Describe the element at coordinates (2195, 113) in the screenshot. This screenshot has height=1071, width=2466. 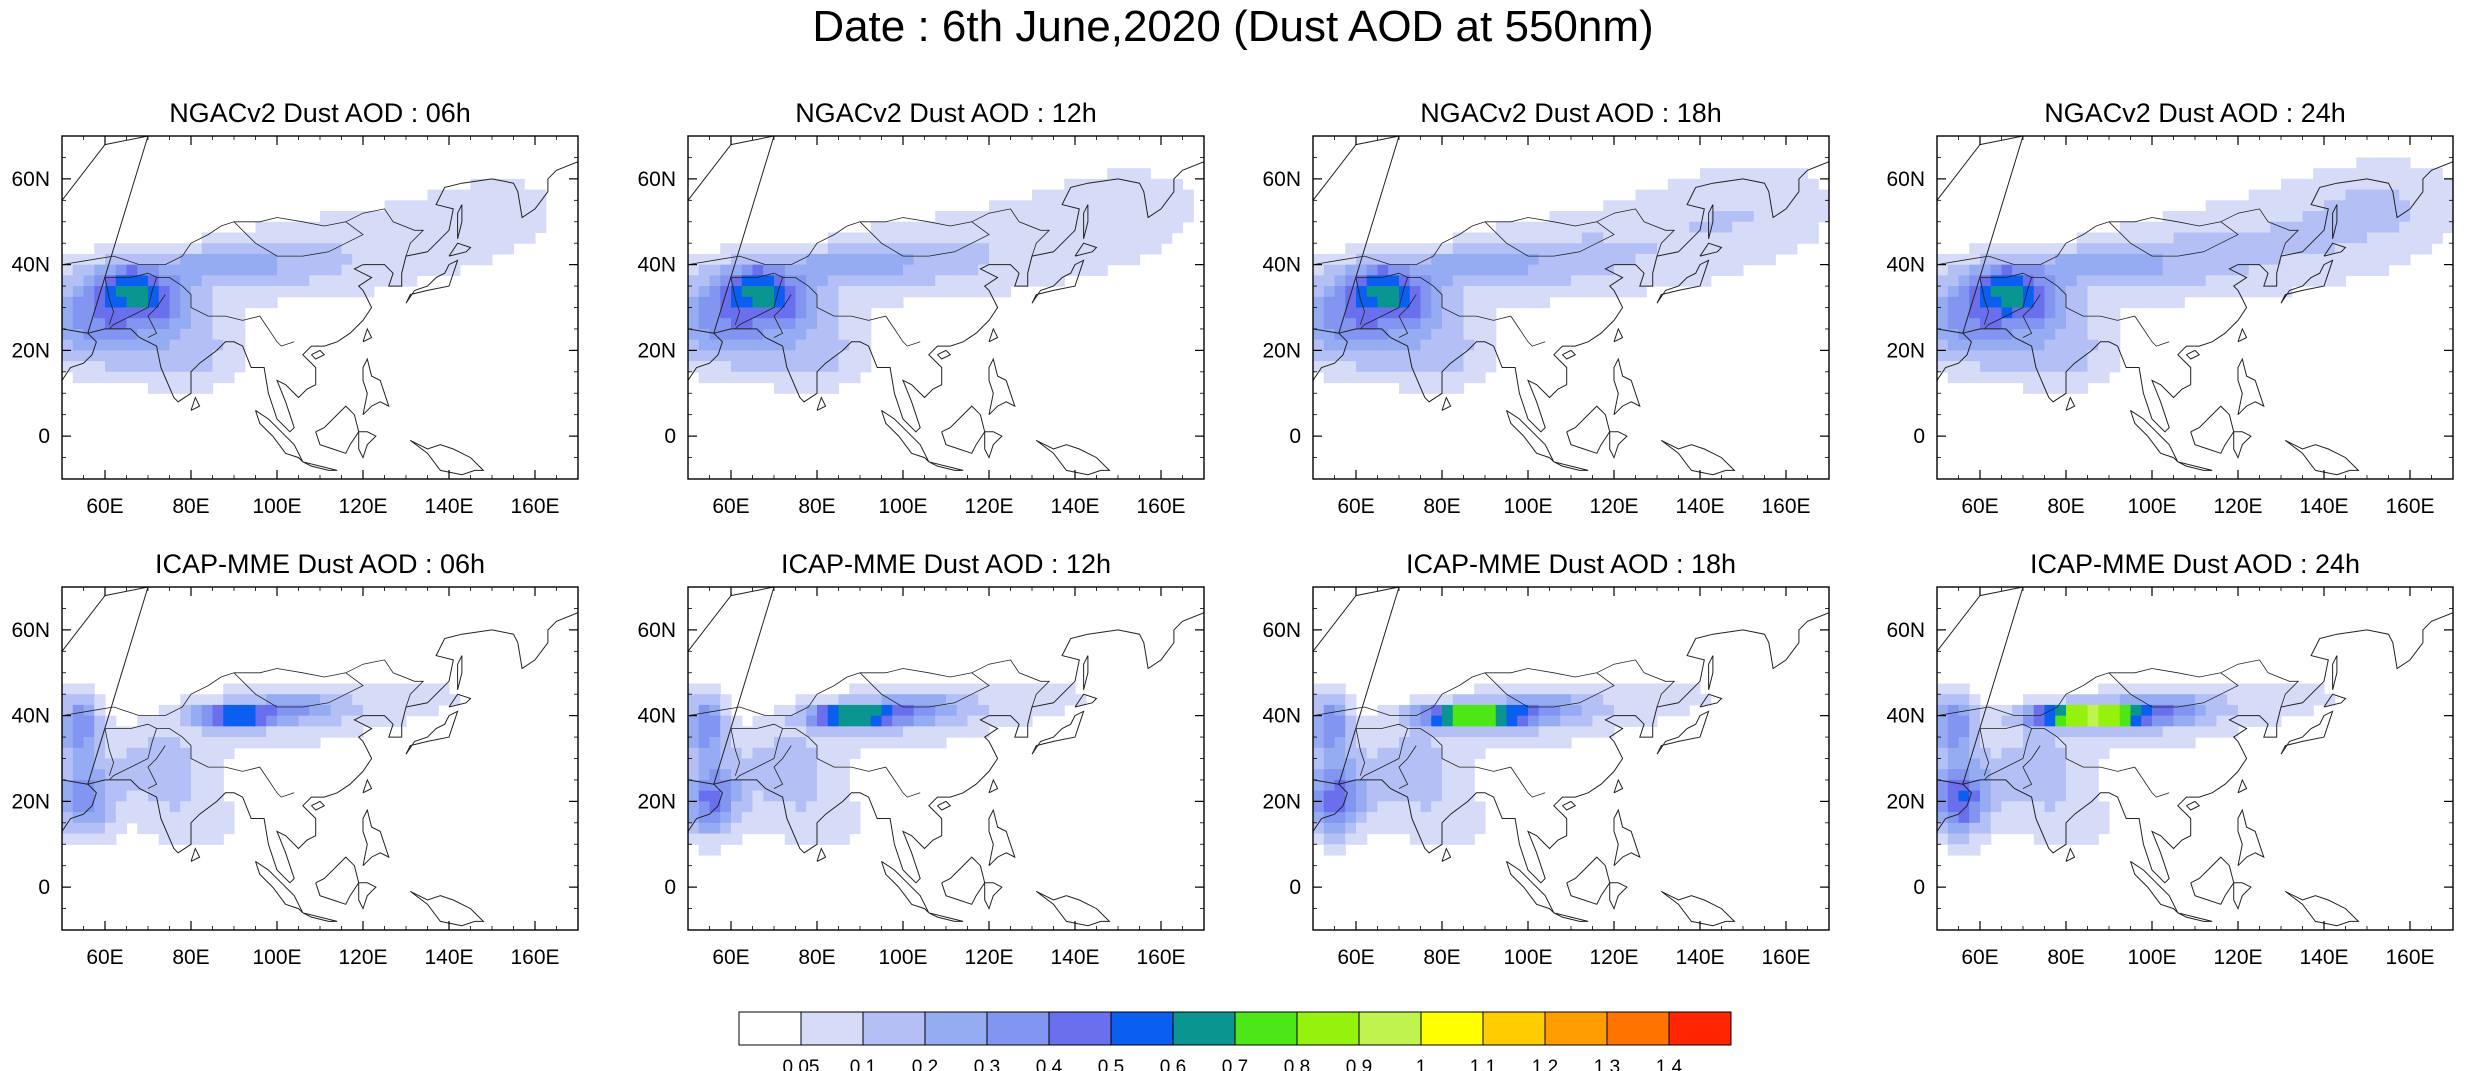
I see `panel-title: NGACv2 Dust AOD : 24h` at that location.